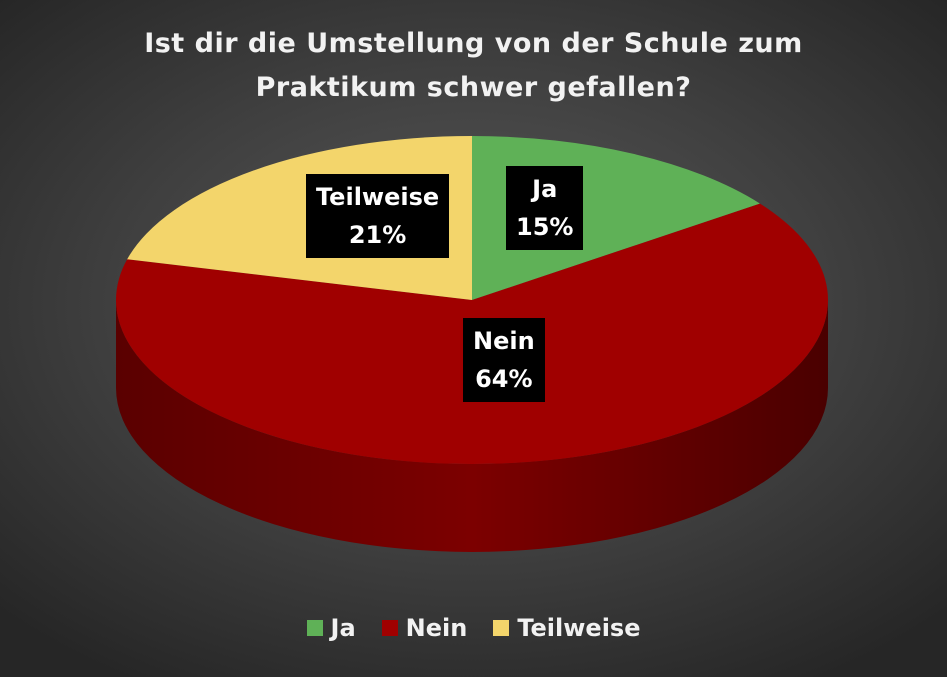 Image resolution: width=947 pixels, height=677 pixels. Describe the element at coordinates (314, 628) in the screenshot. I see `legend-swatch-ja` at that location.